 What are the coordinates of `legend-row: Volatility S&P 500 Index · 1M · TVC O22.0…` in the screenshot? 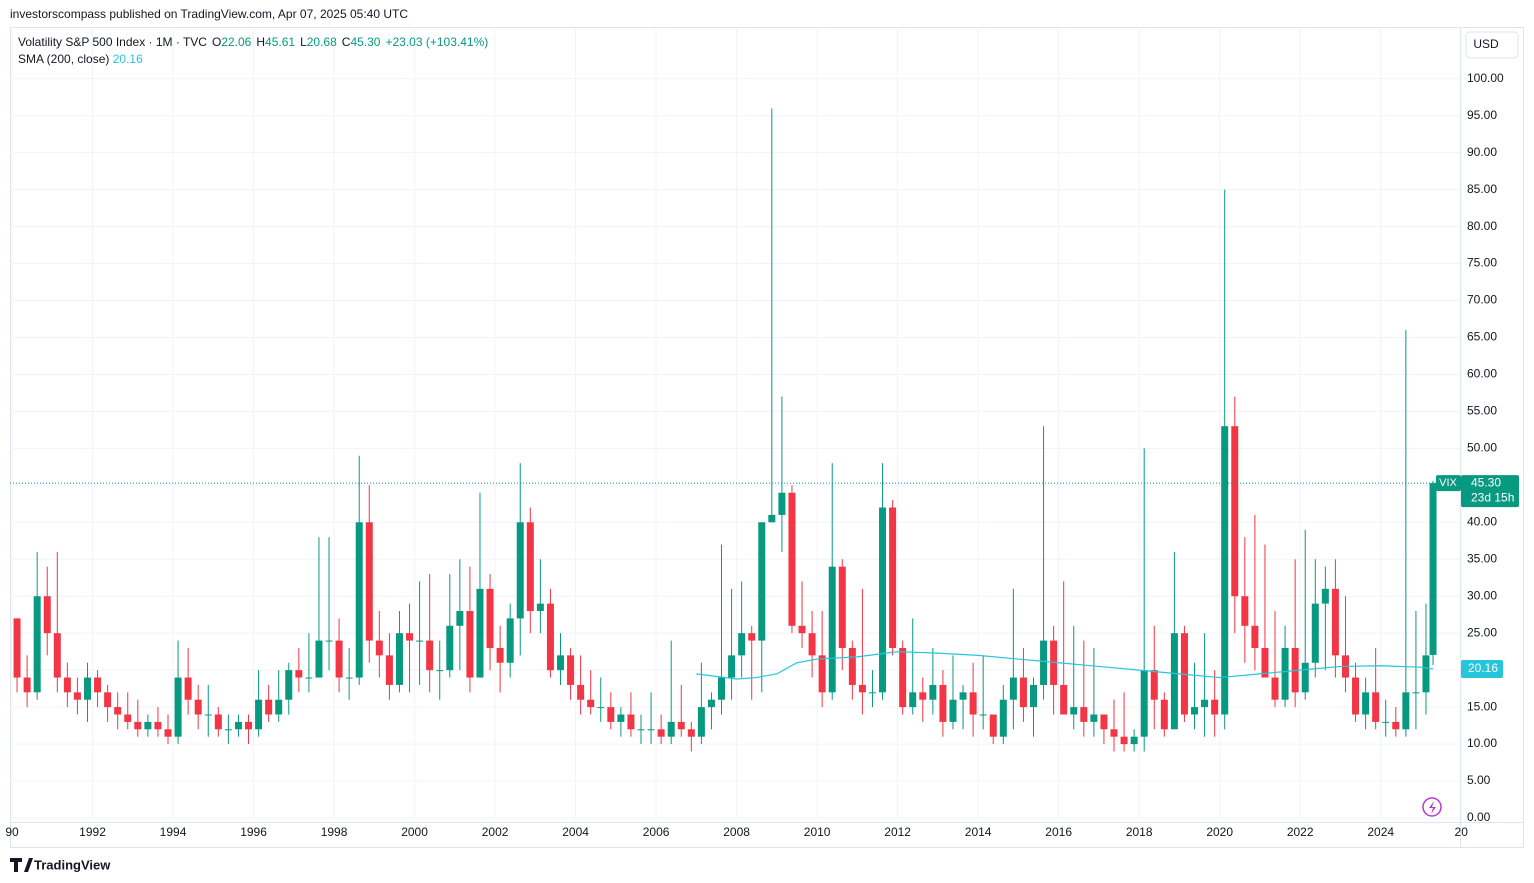 It's located at (253, 42).